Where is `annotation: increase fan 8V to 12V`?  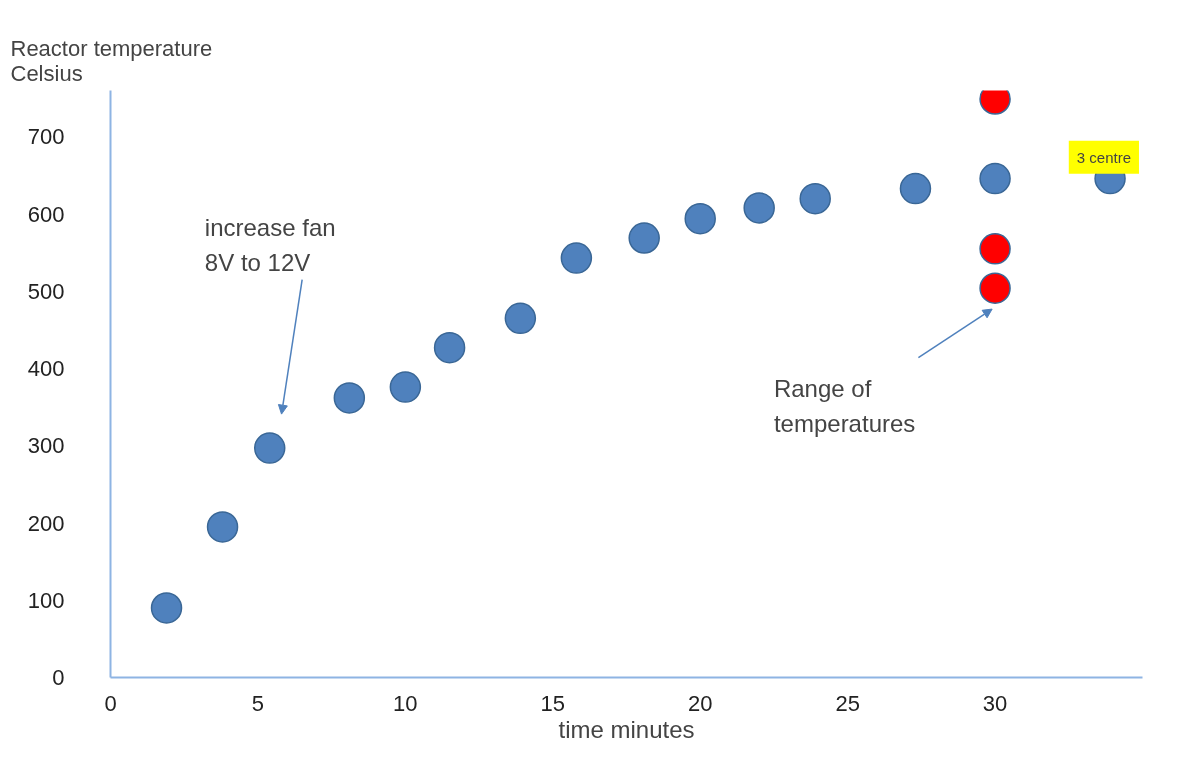 annotation: increase fan 8V to 12V is located at coordinates (270, 245).